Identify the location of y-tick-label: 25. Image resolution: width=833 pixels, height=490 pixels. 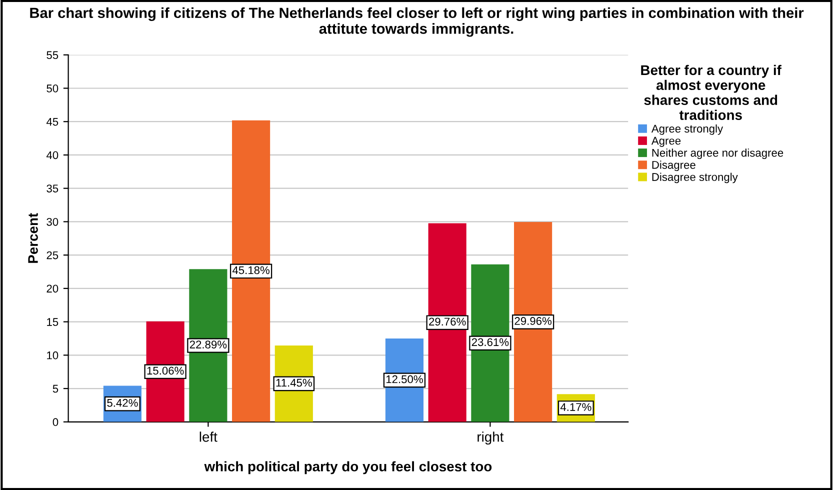
(52, 255).